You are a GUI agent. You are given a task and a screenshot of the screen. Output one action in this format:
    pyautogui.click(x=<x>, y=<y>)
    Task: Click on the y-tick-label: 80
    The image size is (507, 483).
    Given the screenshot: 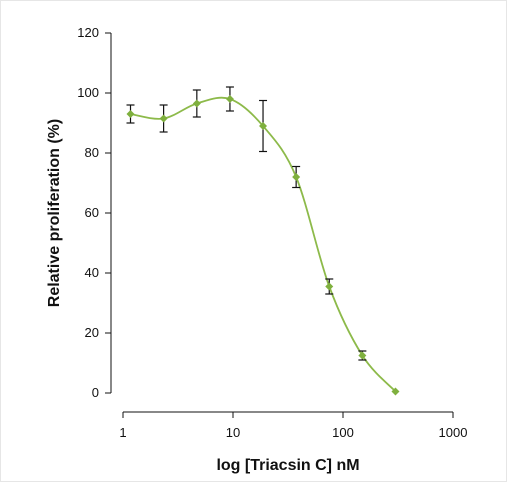 What is the action you would take?
    pyautogui.click(x=92, y=152)
    